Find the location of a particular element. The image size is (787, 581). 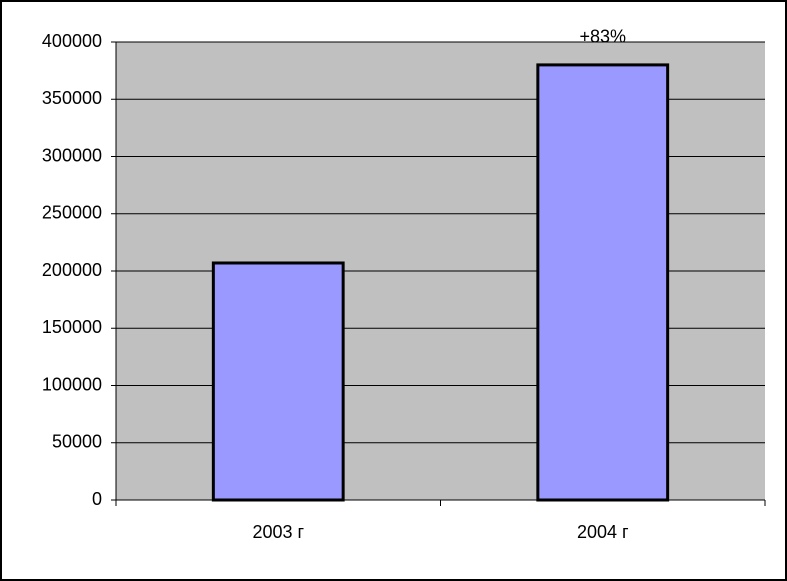

y-tick-label: 50000 is located at coordinates (77, 442).